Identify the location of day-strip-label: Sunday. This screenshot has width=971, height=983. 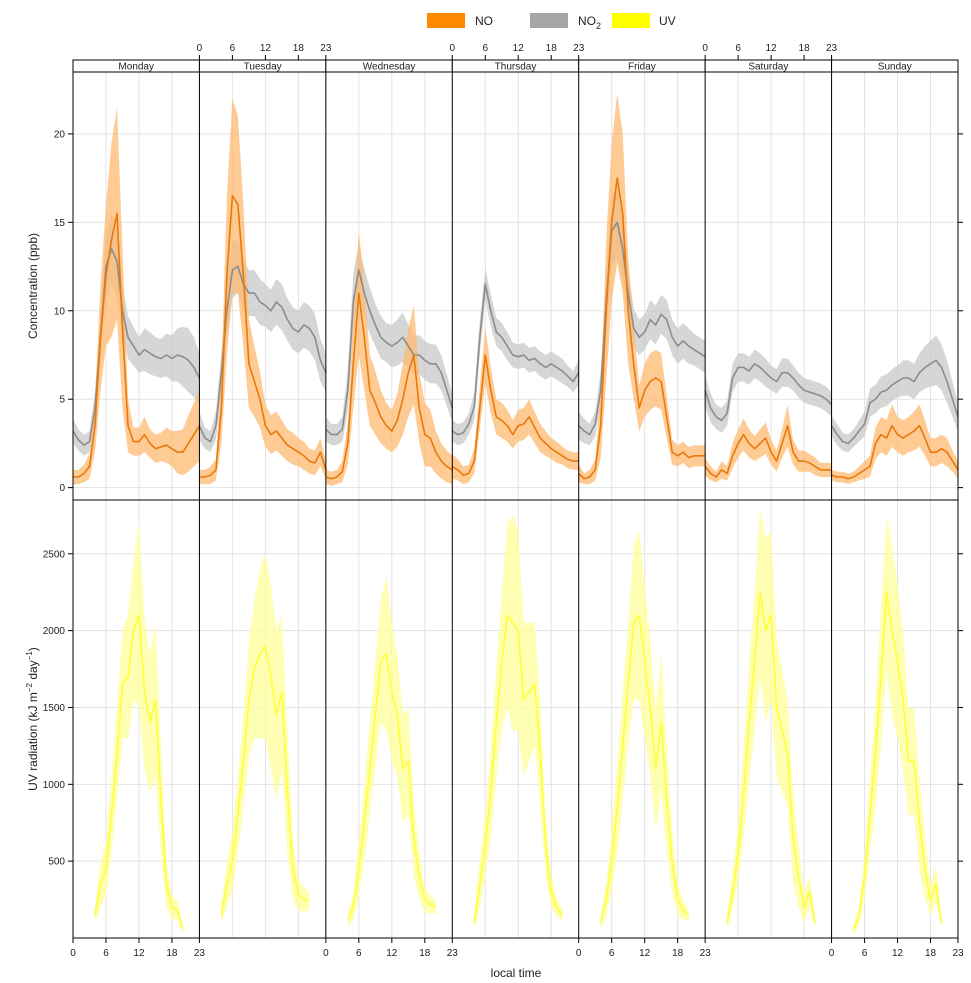
(895, 67).